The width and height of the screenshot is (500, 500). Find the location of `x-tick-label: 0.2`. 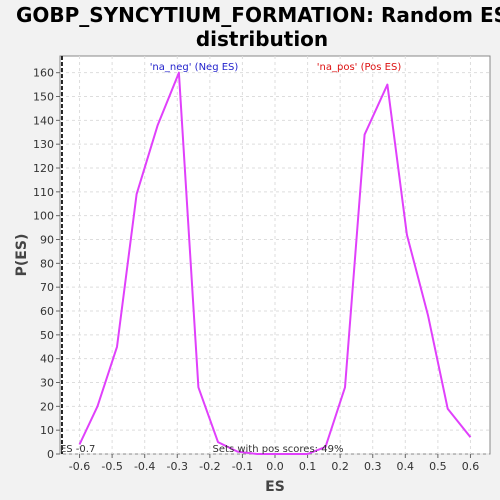

x-tick-label: 0.2 is located at coordinates (340, 466).